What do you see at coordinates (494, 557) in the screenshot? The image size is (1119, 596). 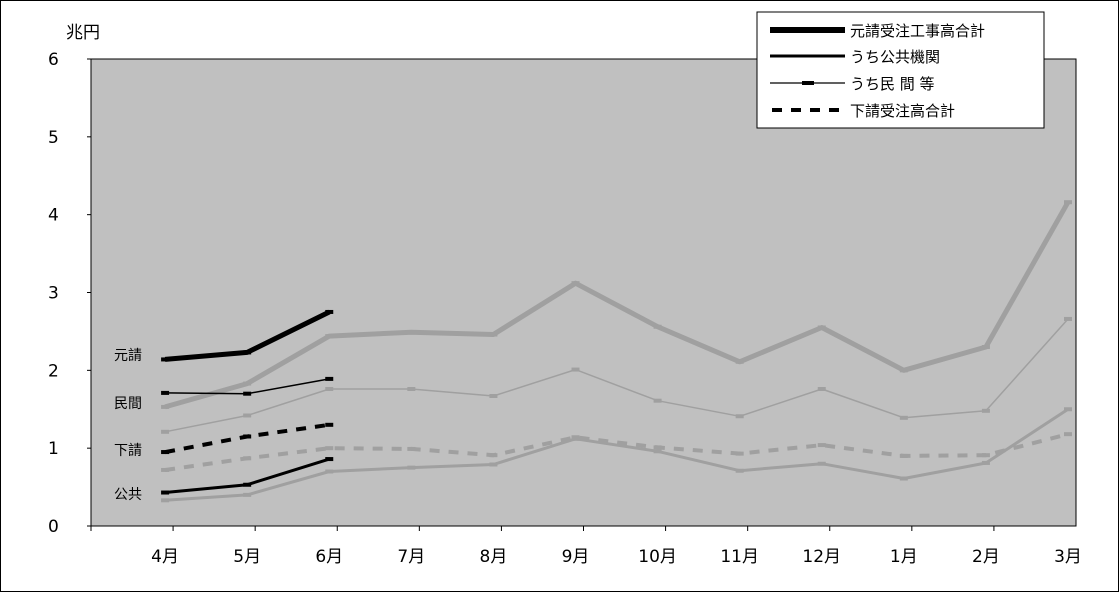 I see `x-tick-label: 8月` at bounding box center [494, 557].